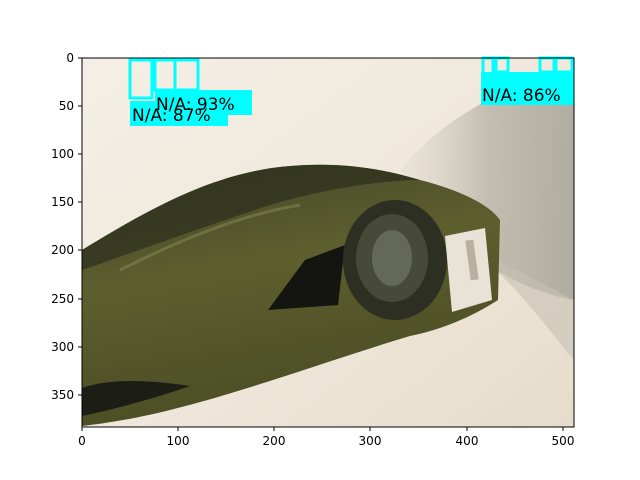 The width and height of the screenshot is (640, 480). Describe the element at coordinates (487, 185) in the screenshot. I see `bottle-shadow` at that location.